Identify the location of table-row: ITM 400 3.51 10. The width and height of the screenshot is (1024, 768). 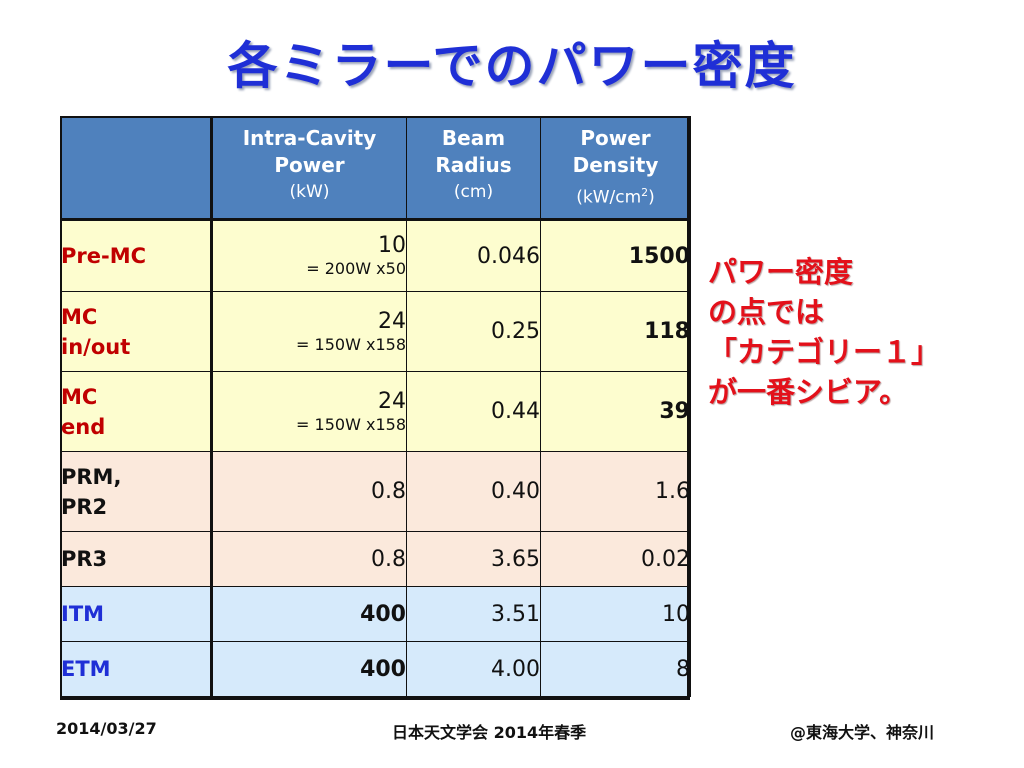
(375, 614).